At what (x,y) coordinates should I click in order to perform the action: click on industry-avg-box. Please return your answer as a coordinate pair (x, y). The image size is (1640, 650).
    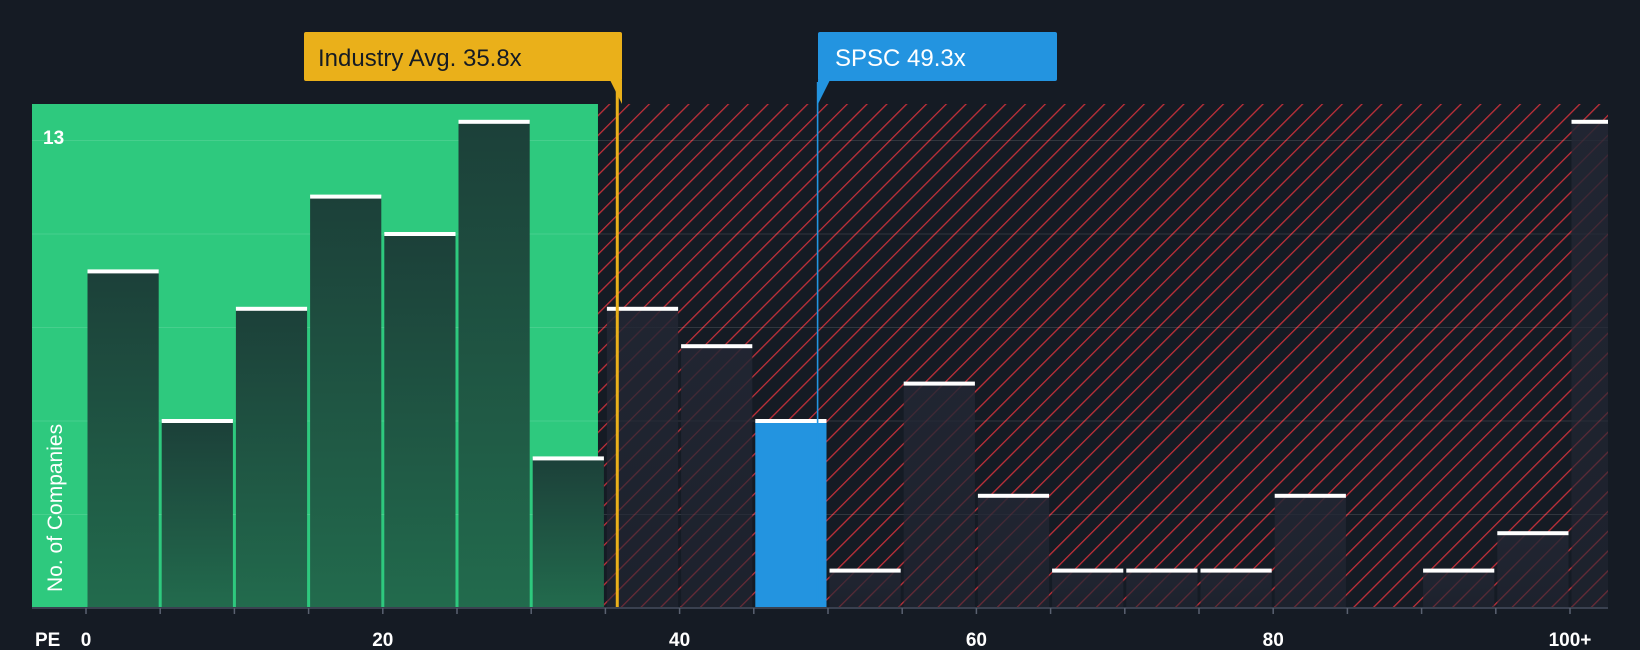
    Looking at the image, I should click on (463, 56).